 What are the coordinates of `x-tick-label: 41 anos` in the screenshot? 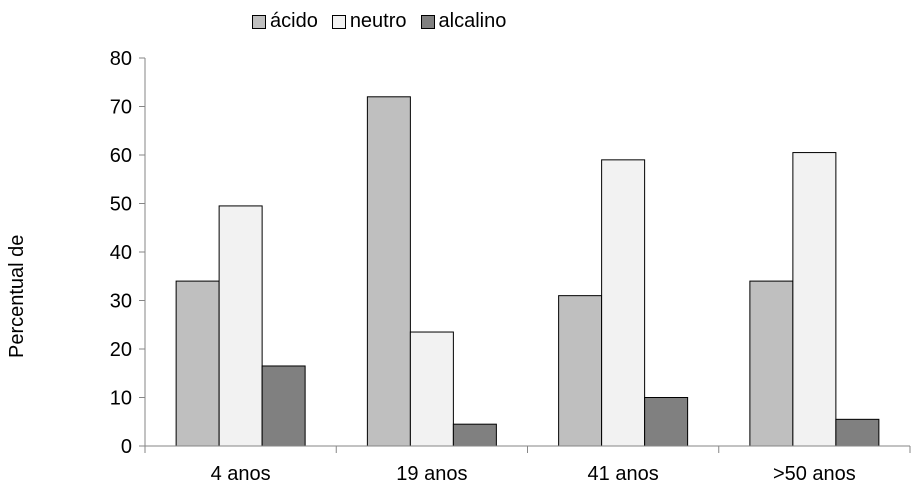 It's located at (623, 474).